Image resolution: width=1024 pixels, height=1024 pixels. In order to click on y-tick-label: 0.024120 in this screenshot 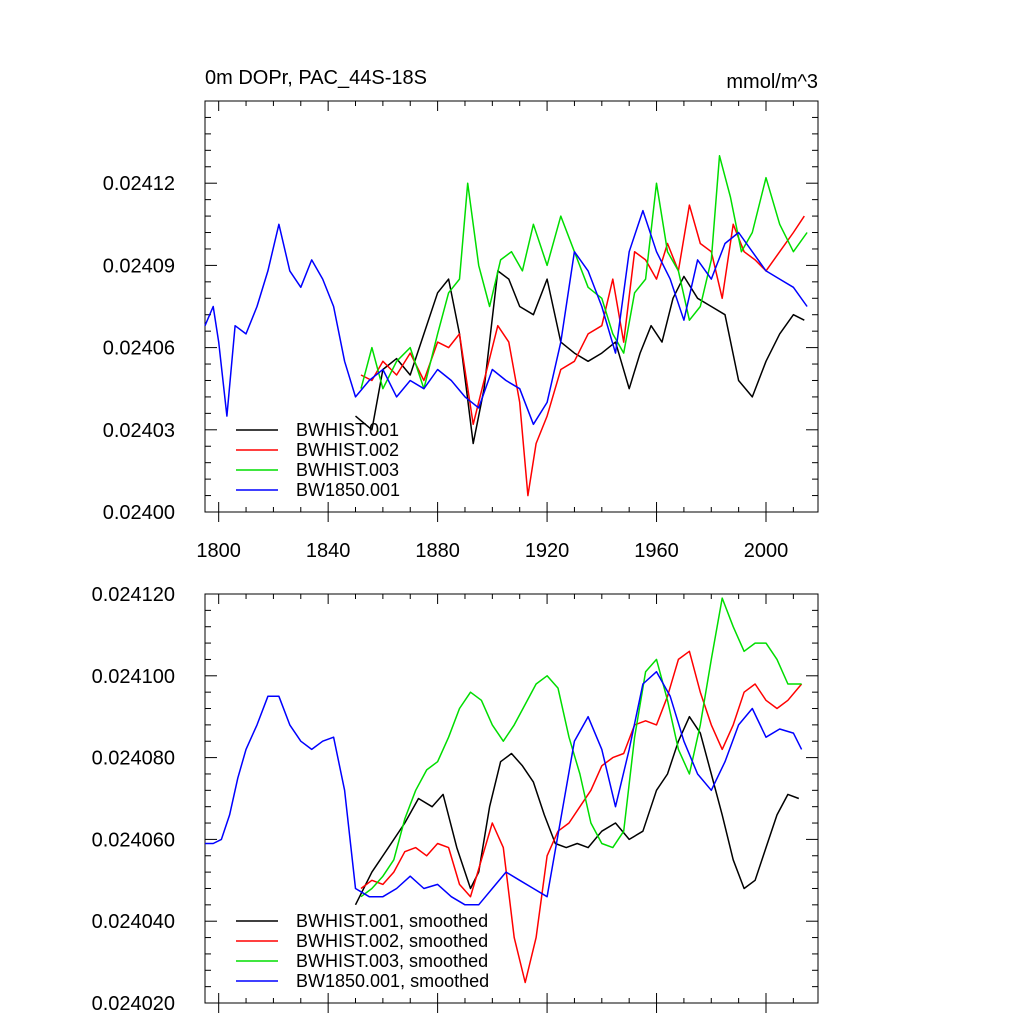, I will do `click(133, 595)`.